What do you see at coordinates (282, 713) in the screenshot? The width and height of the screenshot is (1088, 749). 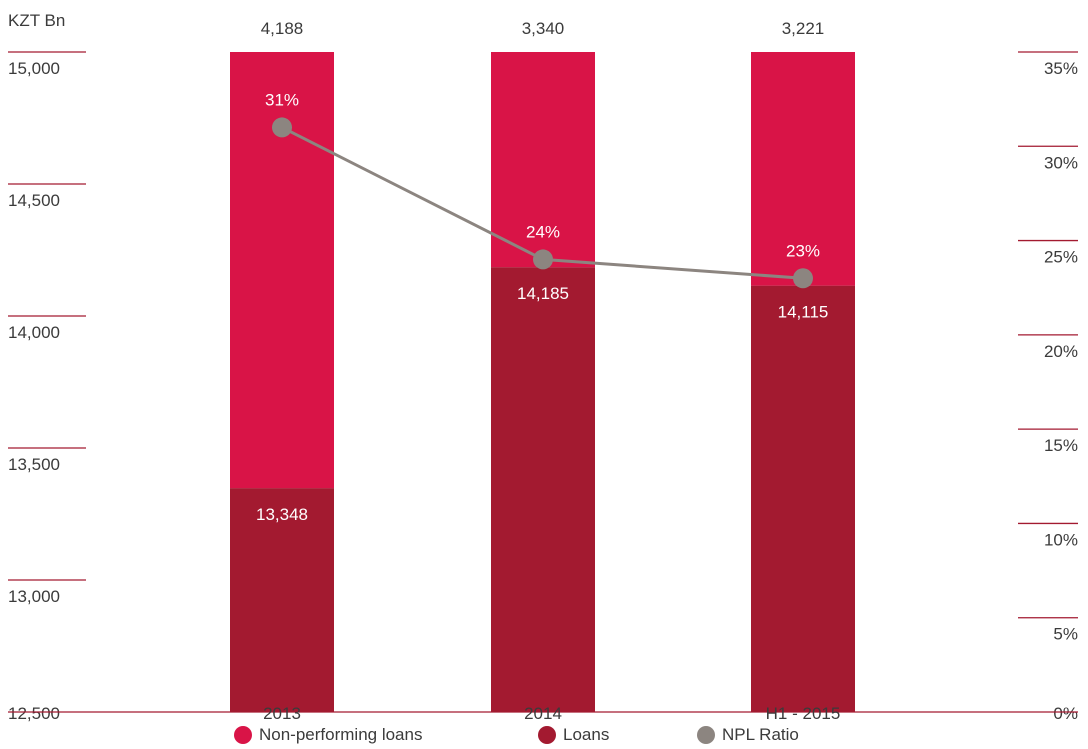 I see `x-tick-label: 2013` at bounding box center [282, 713].